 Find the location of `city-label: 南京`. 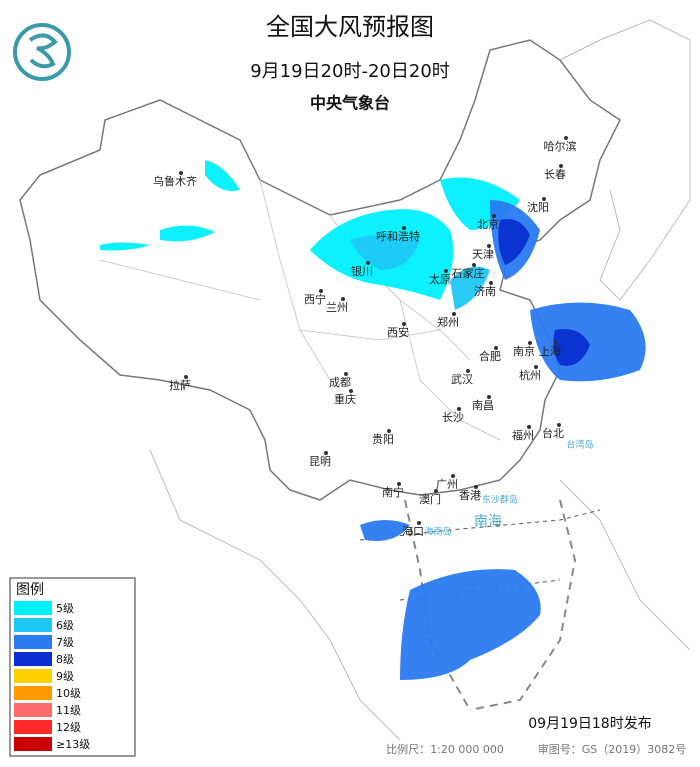

city-label: 南京 is located at coordinates (524, 351).